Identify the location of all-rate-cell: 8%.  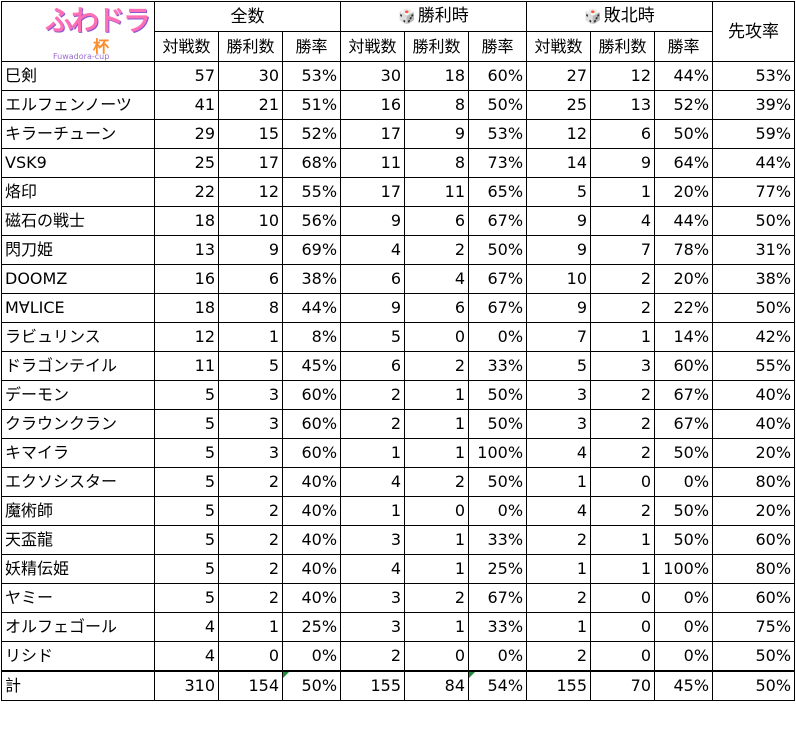
(311, 337).